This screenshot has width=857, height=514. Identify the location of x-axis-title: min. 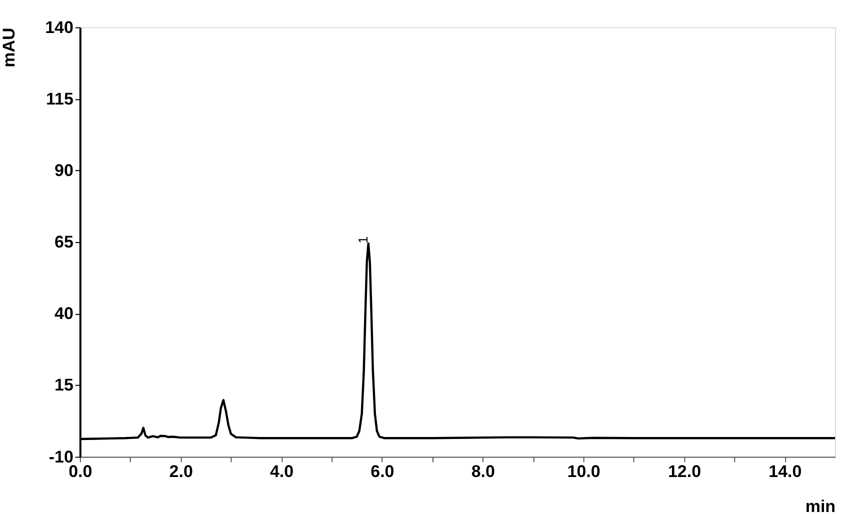
(820, 505).